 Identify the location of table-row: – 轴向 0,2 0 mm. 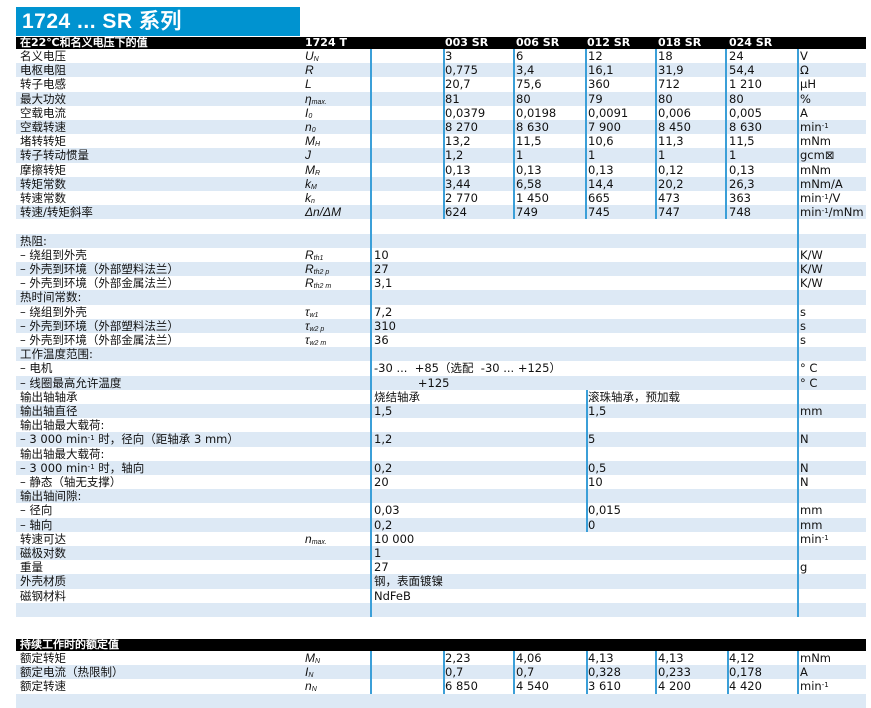
(441, 524).